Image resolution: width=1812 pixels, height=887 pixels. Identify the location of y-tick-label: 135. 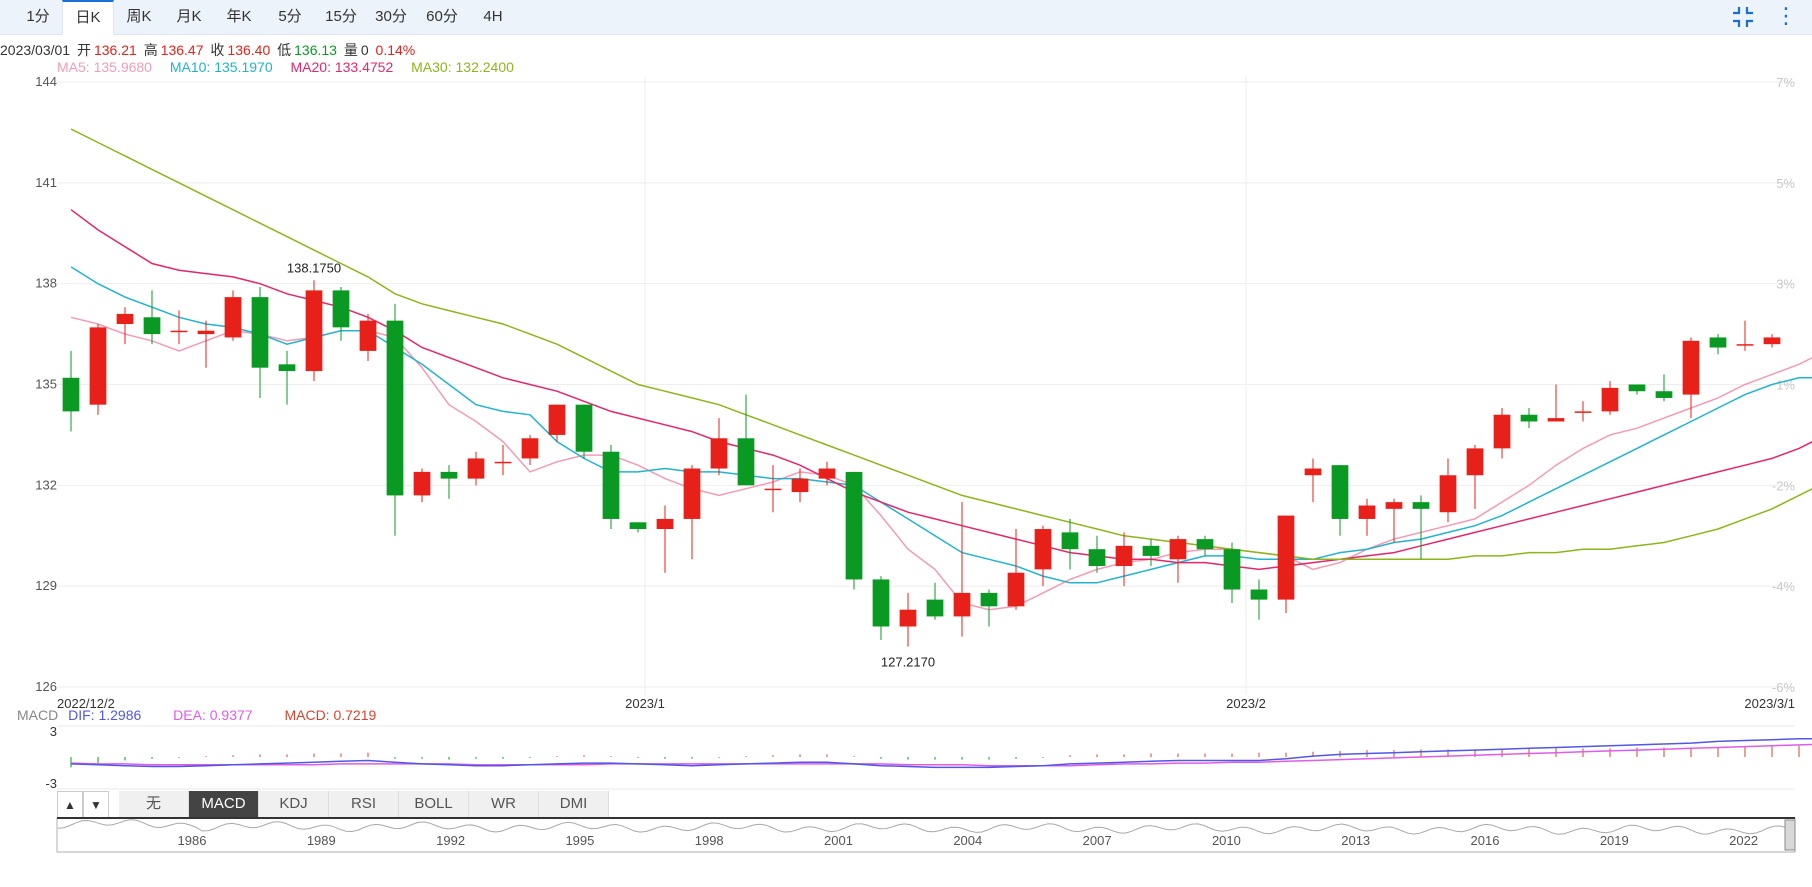
(46, 384).